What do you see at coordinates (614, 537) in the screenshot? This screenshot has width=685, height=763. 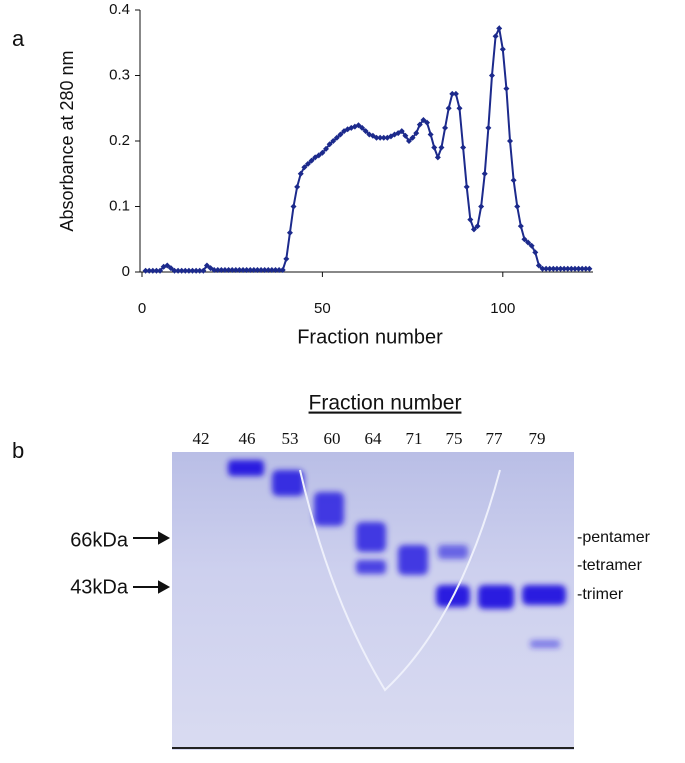 I see `band-label: -pentamer` at bounding box center [614, 537].